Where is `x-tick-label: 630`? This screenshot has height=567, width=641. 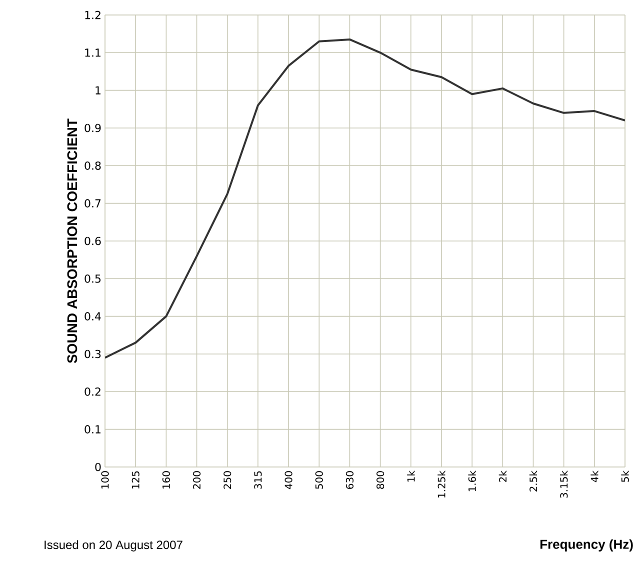 x-tick-label: 630 is located at coordinates (350, 480).